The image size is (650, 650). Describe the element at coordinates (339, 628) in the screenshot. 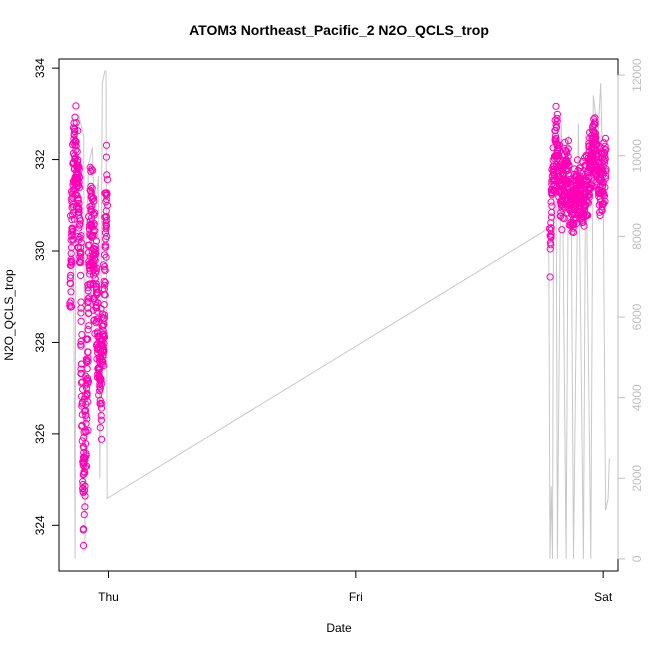

I see `x-axis-label: Date` at that location.